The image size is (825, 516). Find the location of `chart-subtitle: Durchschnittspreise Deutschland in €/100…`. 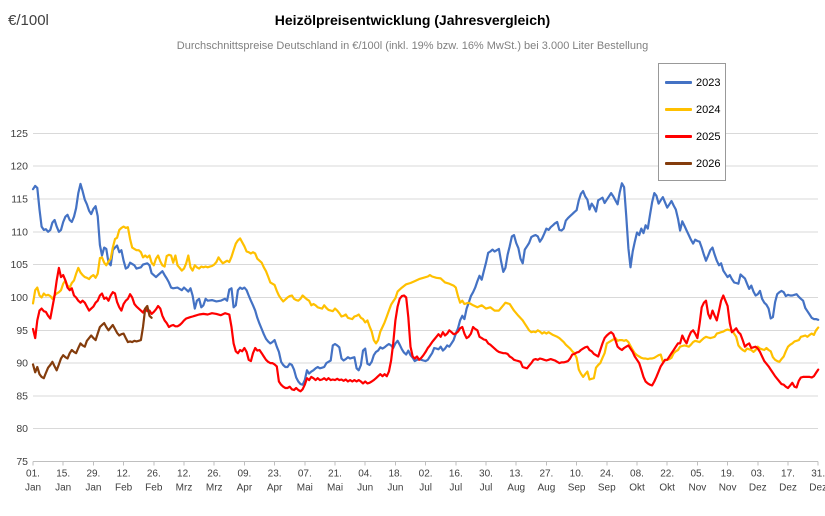

chart-subtitle: Durchschnittspreise Deutschland in €/100… is located at coordinates (412, 46).